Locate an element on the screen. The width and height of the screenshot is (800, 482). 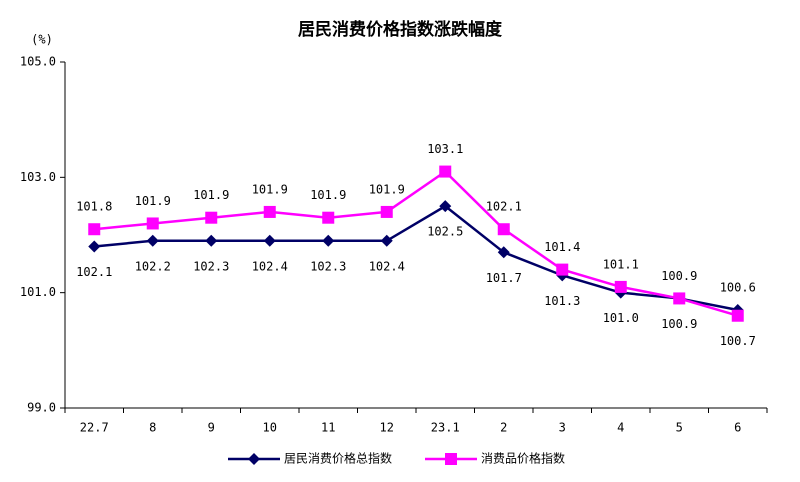
x-tick-label: 8 is located at coordinates (152, 428).